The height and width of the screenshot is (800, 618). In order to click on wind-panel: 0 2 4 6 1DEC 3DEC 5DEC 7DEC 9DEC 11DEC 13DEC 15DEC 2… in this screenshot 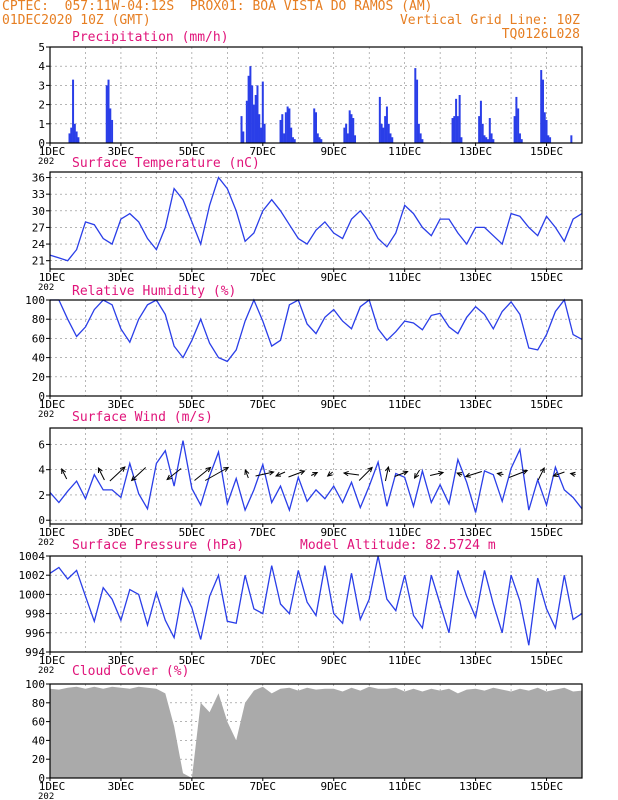, I will do `click(310, 487)`.